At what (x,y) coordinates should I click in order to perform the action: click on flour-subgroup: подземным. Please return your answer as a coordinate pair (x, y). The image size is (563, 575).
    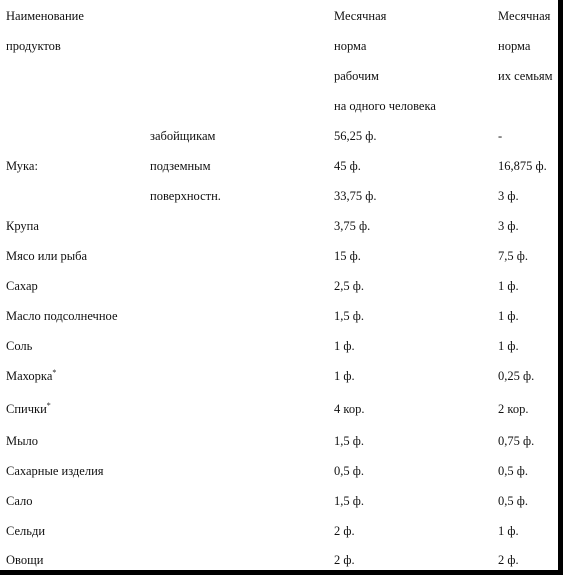
    Looking at the image, I should click on (180, 166).